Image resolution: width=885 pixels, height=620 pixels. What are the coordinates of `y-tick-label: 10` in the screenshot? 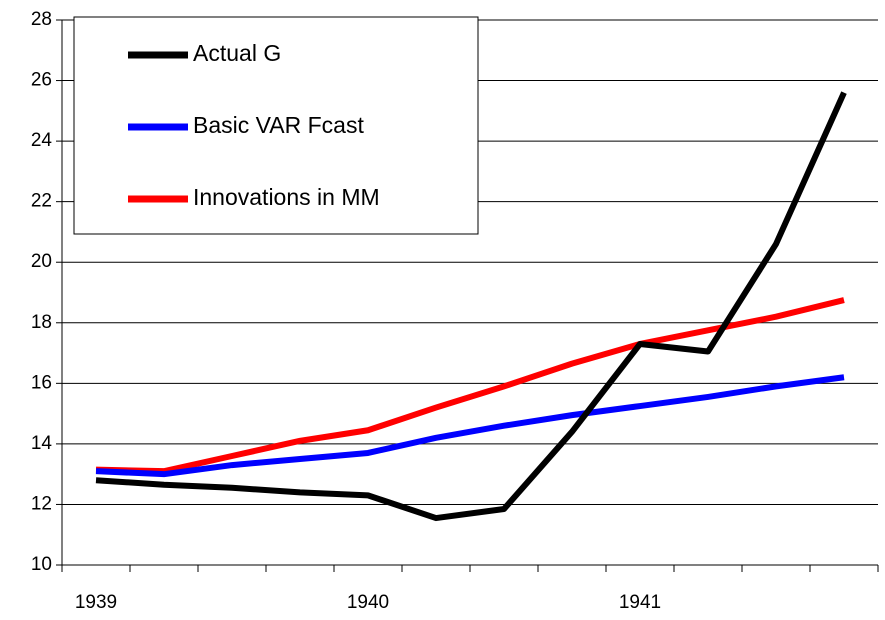 It's located at (41, 564).